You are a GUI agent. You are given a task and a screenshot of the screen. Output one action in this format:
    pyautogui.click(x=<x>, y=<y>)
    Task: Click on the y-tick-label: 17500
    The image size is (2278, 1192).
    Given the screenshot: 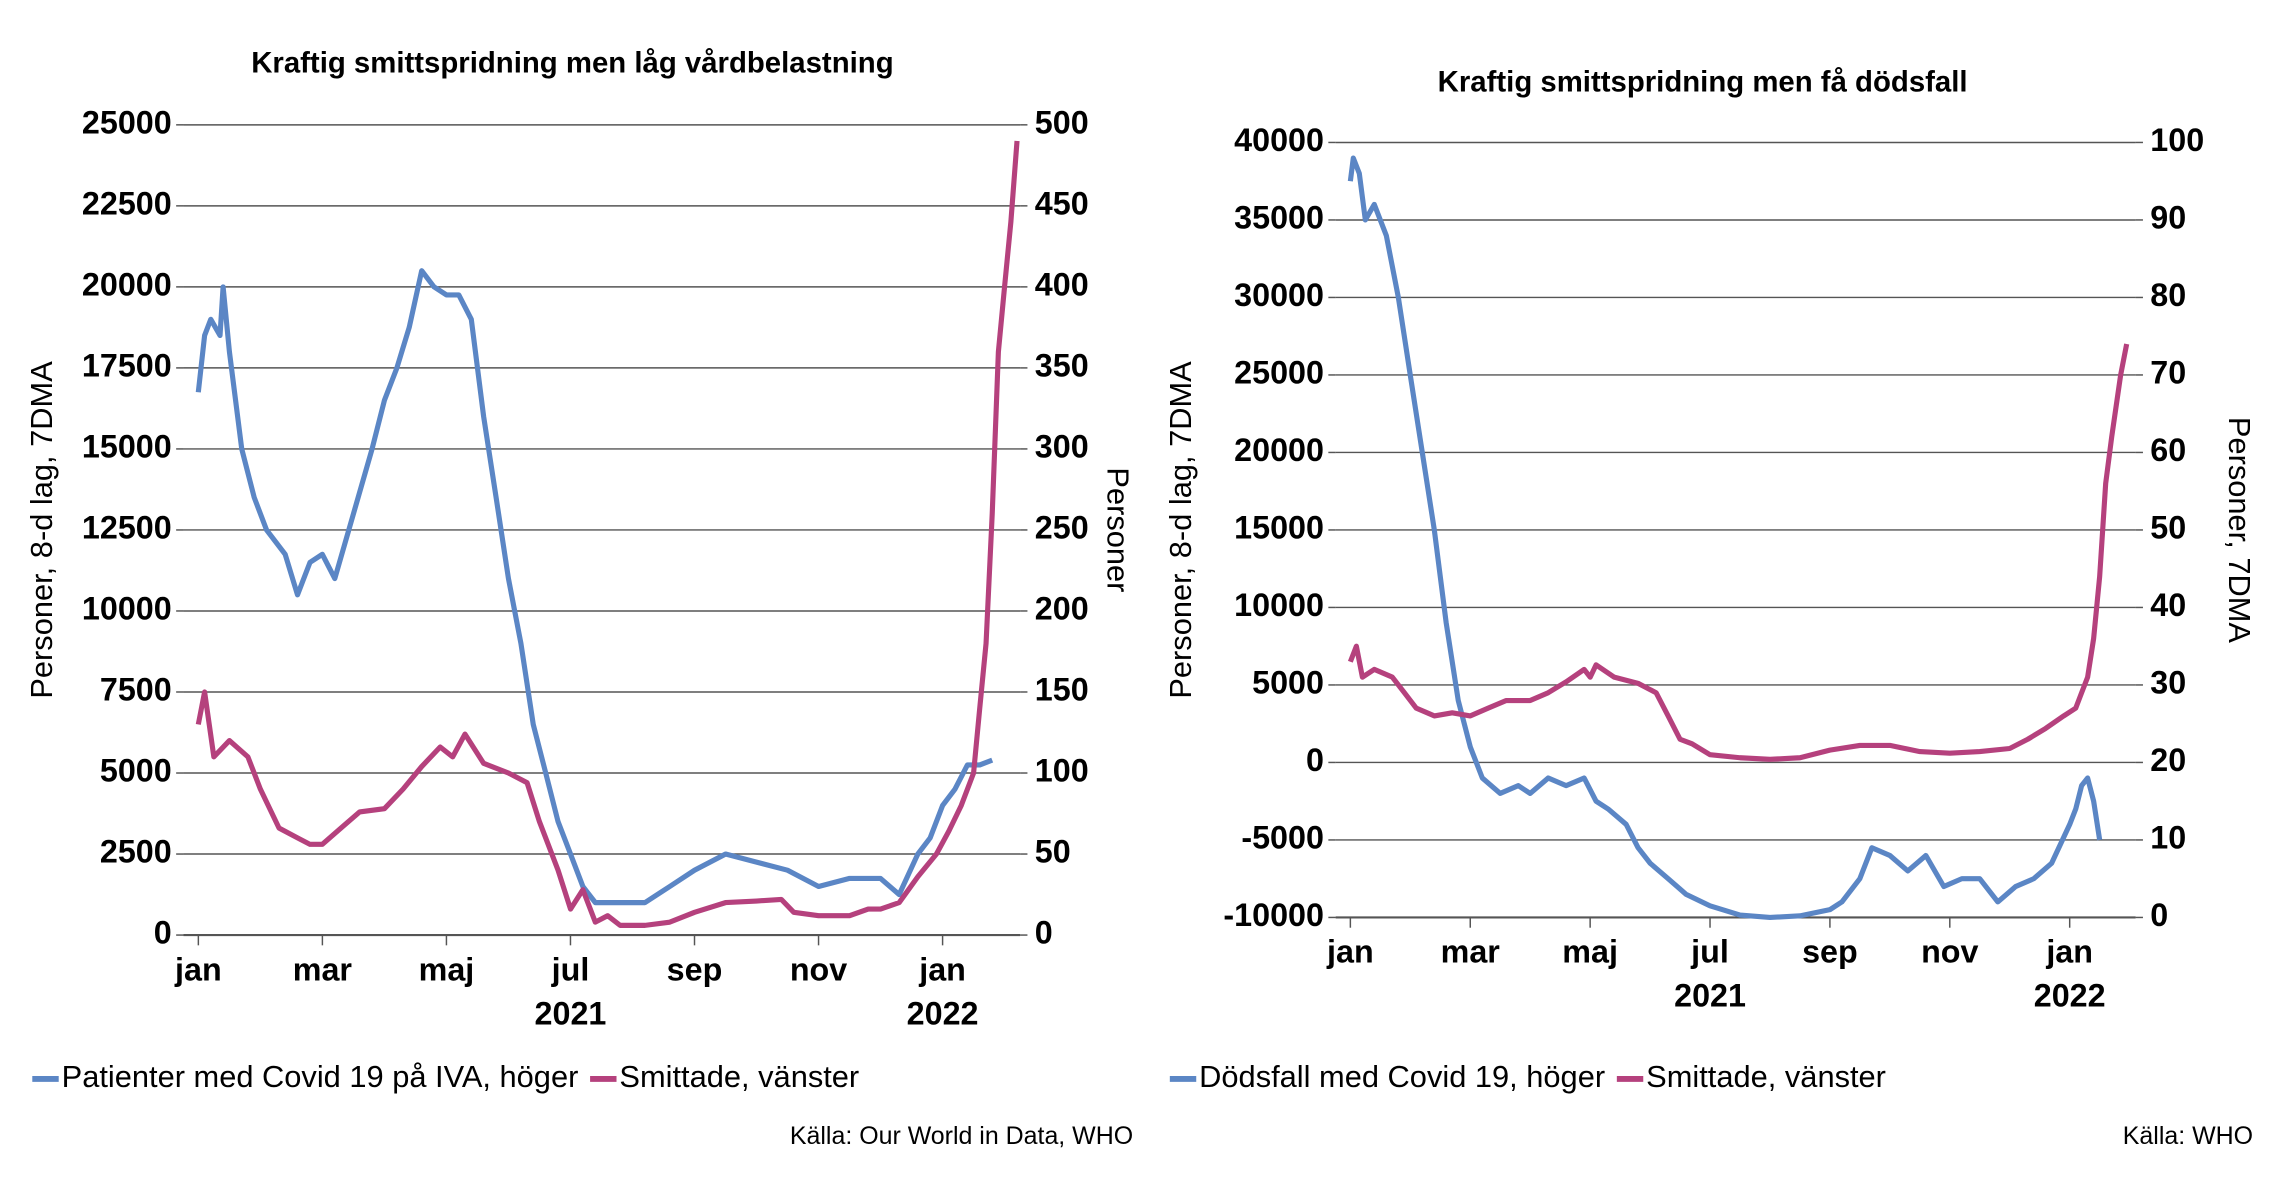 What is the action you would take?
    pyautogui.click(x=127, y=365)
    